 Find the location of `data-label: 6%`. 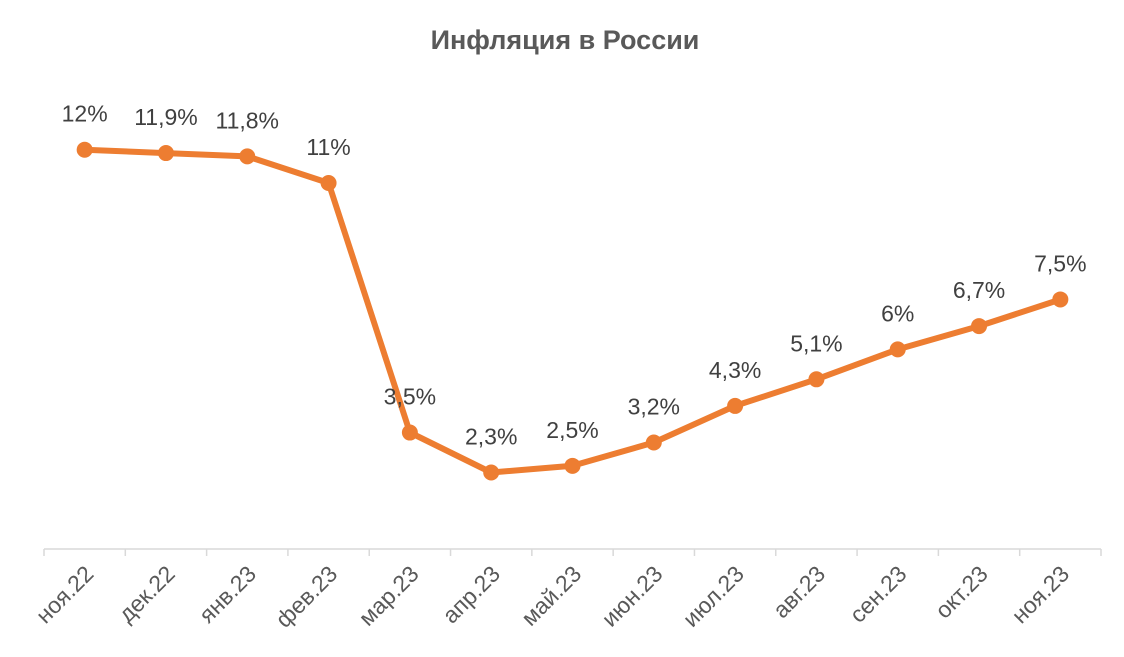

data-label: 6% is located at coordinates (897, 313).